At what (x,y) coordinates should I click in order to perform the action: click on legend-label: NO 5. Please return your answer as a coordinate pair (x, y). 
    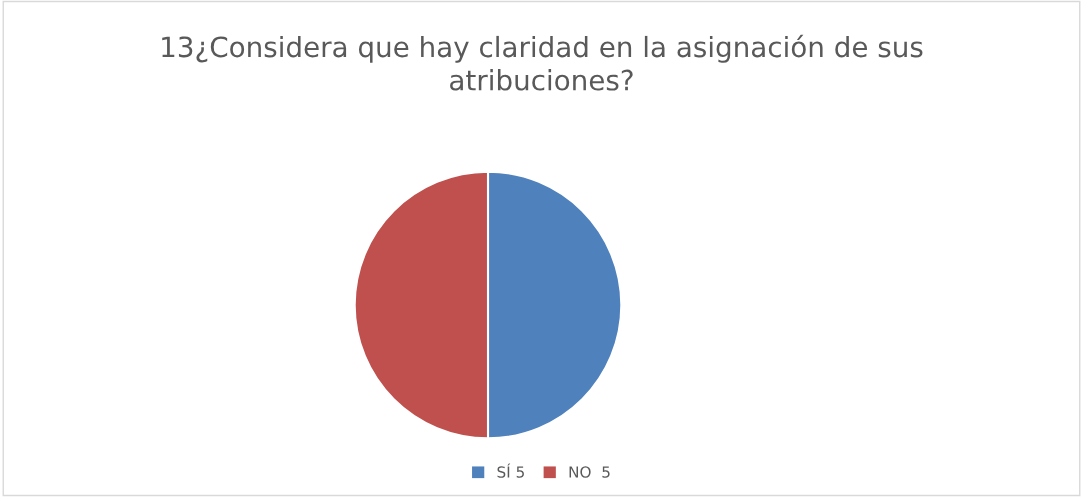
    Looking at the image, I should click on (589, 472).